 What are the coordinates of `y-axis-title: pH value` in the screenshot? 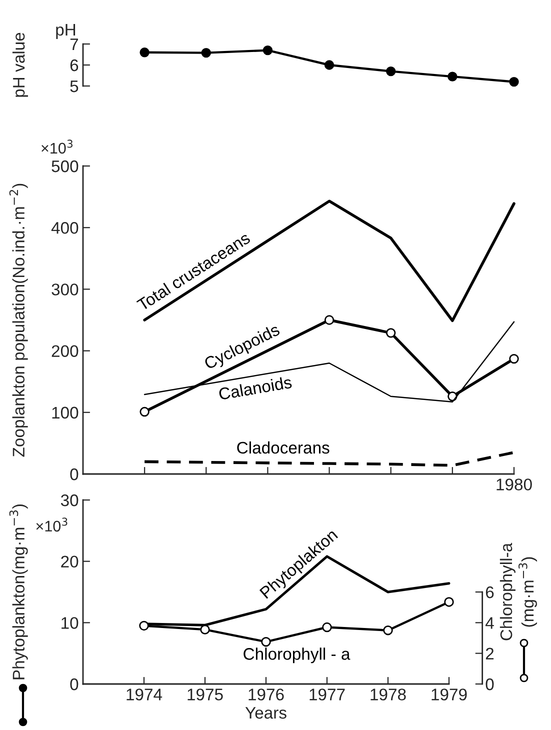 It's located at (20, 64).